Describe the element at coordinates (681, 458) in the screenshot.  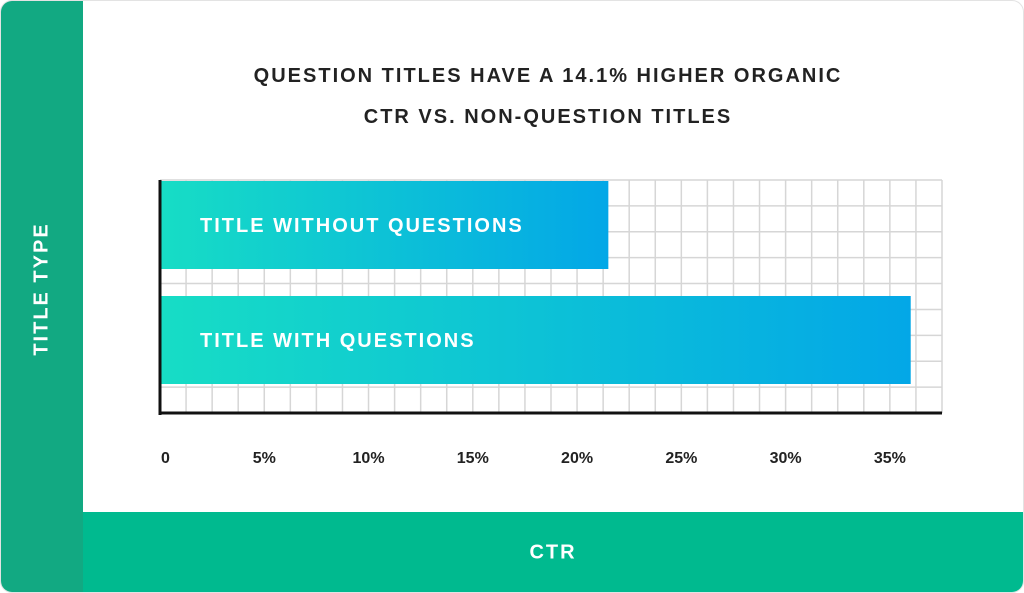
I see `x-tick-label: 25%` at that location.